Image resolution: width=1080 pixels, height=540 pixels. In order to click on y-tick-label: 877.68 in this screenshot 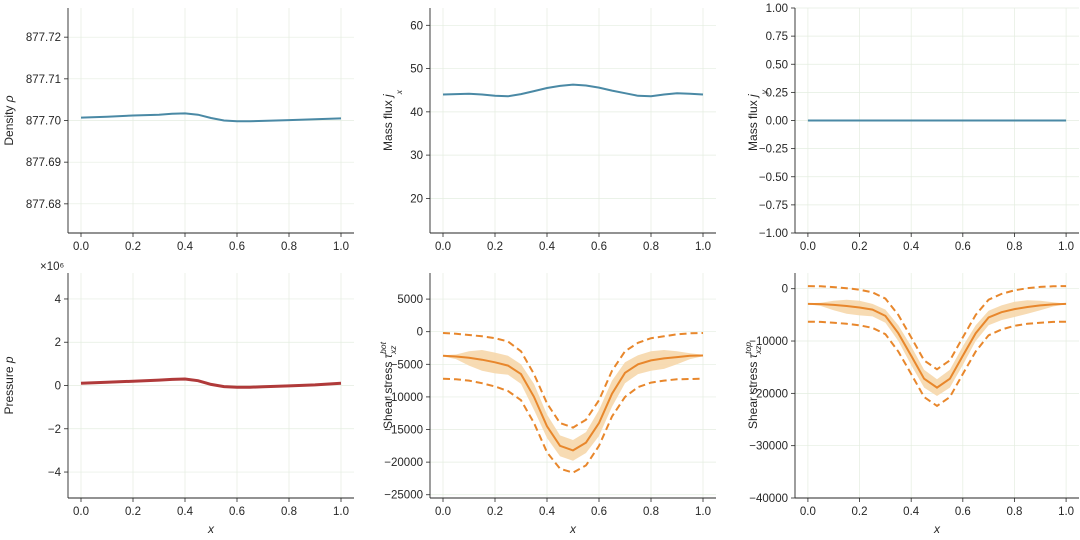, I will do `click(43, 205)`.